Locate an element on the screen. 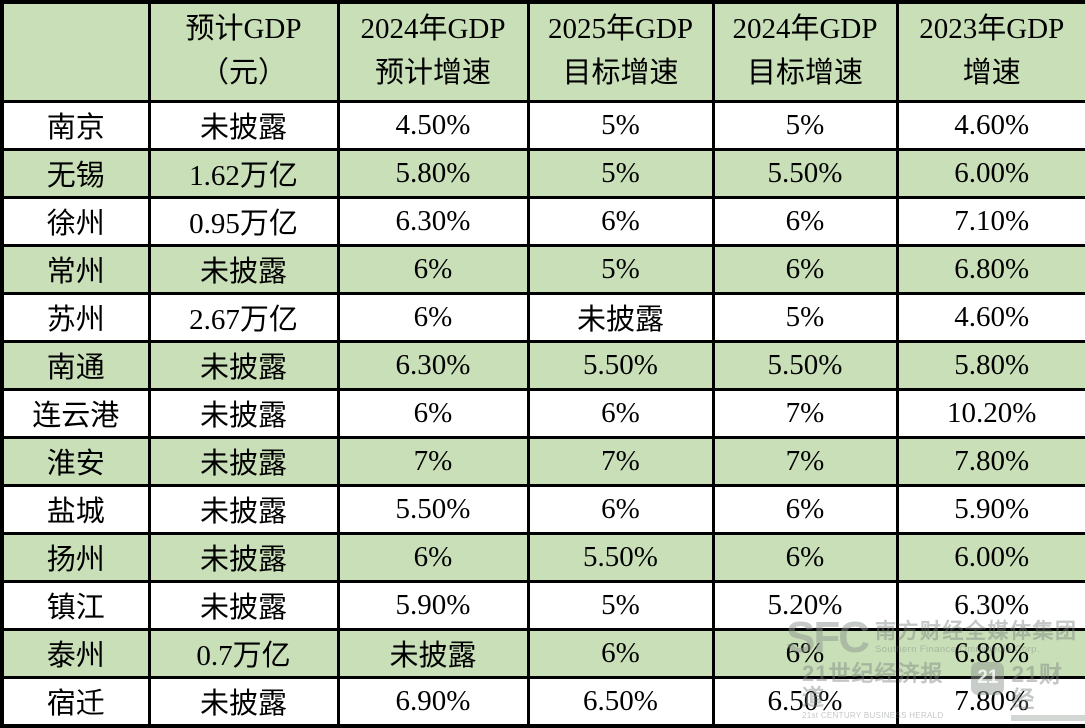 The width and height of the screenshot is (1085, 728). city-cell: 常州 is located at coordinates (75, 269).